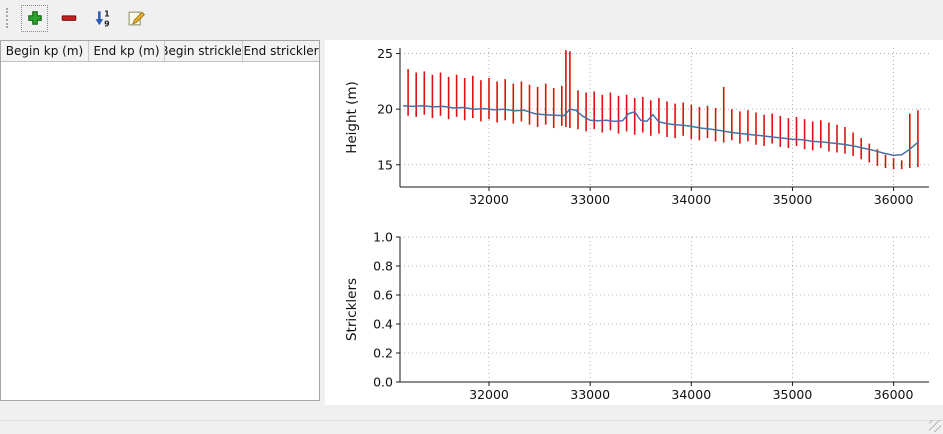 This screenshot has height=434, width=943. What do you see at coordinates (471, 18) in the screenshot?
I see `toolbar: 1 9` at bounding box center [471, 18].